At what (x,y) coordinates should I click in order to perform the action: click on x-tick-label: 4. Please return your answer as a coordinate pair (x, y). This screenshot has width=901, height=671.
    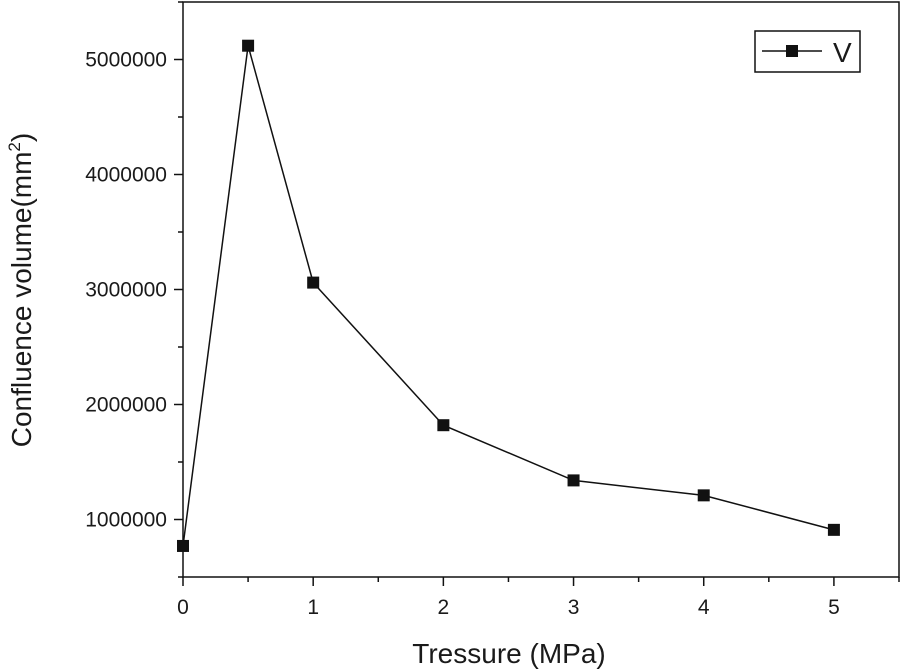
    Looking at the image, I should click on (704, 607).